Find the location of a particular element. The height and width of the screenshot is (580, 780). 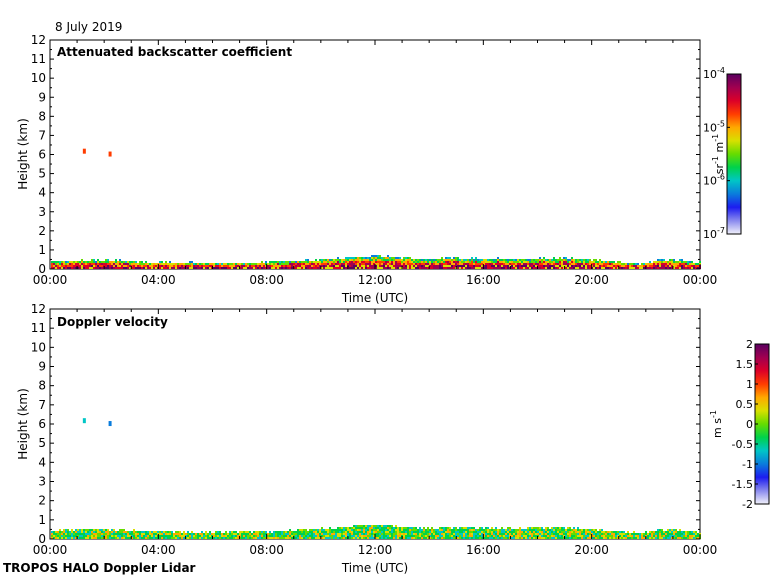

velocity-colorbar-tick-label: 0 is located at coordinates (749, 424).